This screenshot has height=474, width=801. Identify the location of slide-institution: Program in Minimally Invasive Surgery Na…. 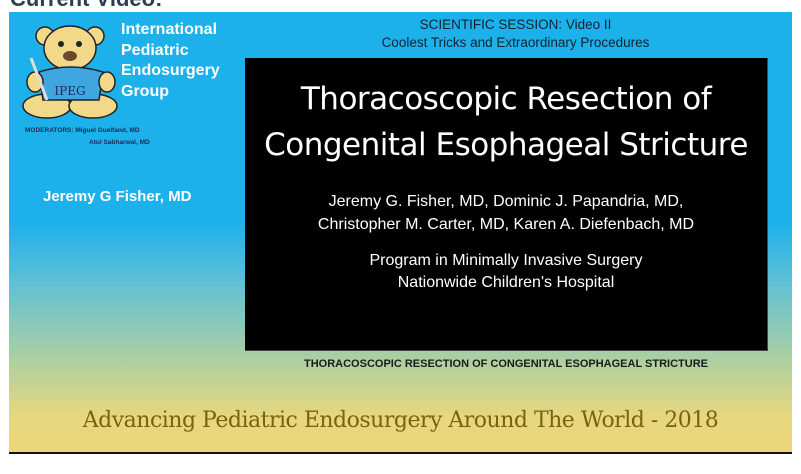
(506, 272).